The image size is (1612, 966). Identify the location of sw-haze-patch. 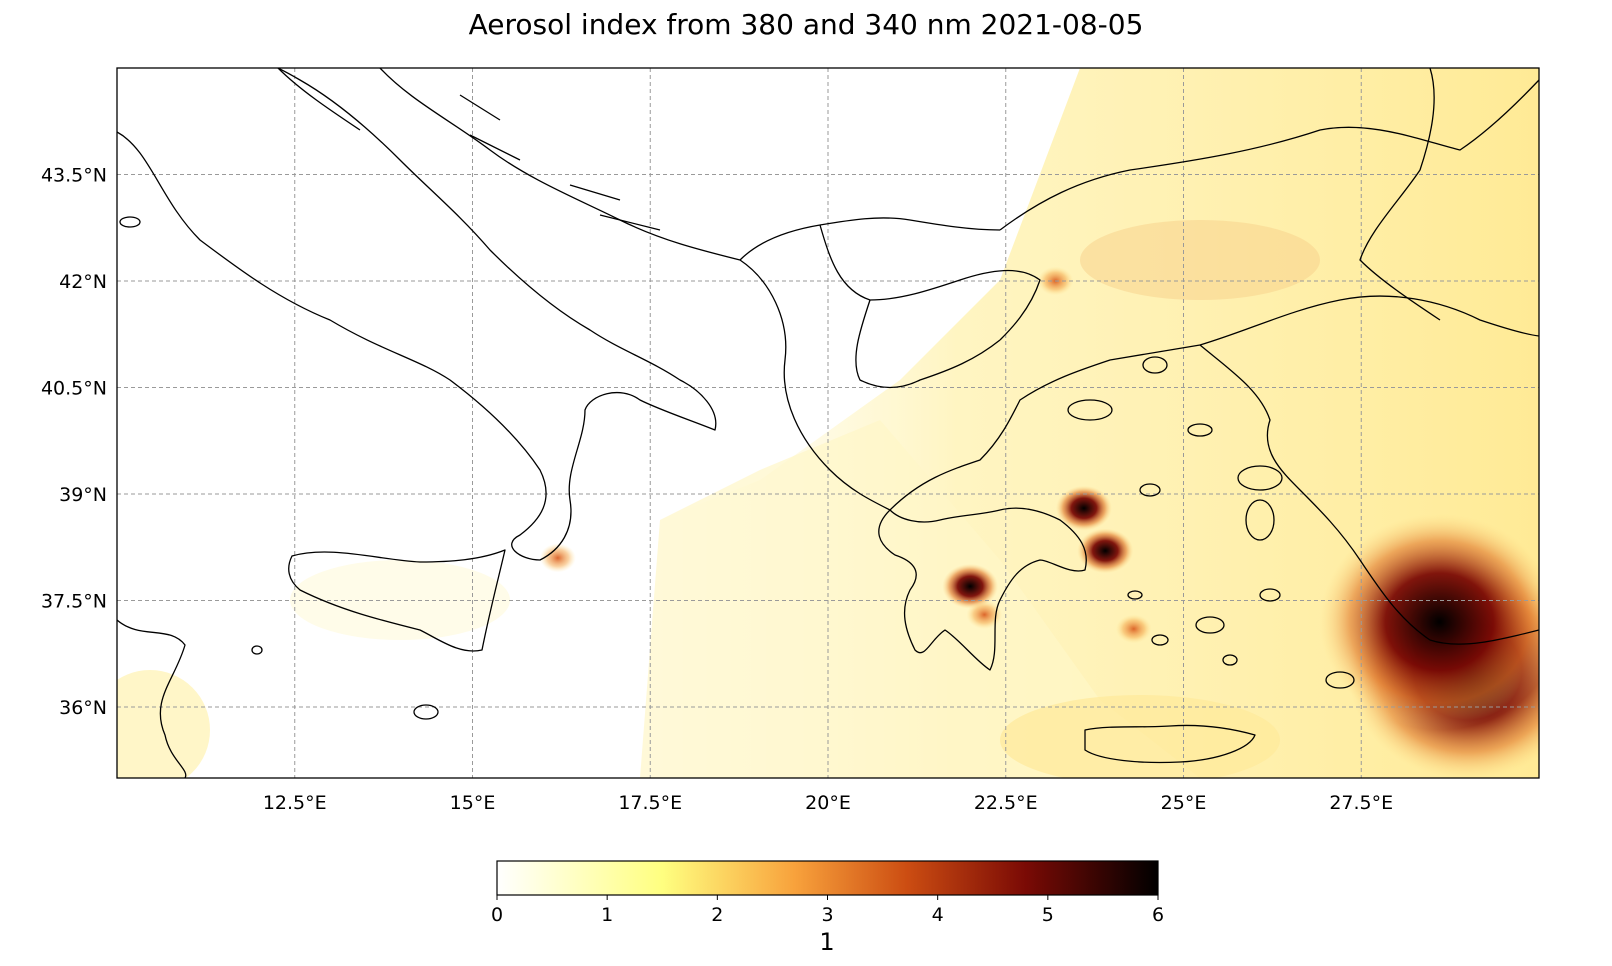
(163, 724).